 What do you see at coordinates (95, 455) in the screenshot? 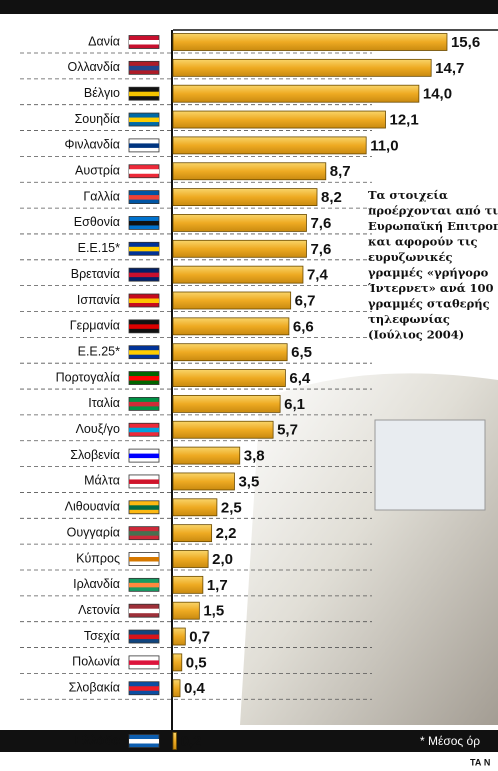
I see `category-label: Σλοβενία` at bounding box center [95, 455].